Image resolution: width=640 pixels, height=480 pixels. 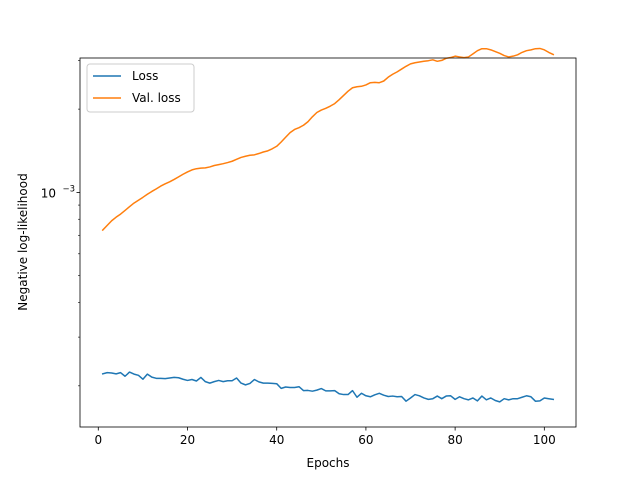 What do you see at coordinates (60, 223) in the screenshot?
I see `y-axis-ticks: 10 −3` at bounding box center [60, 223].